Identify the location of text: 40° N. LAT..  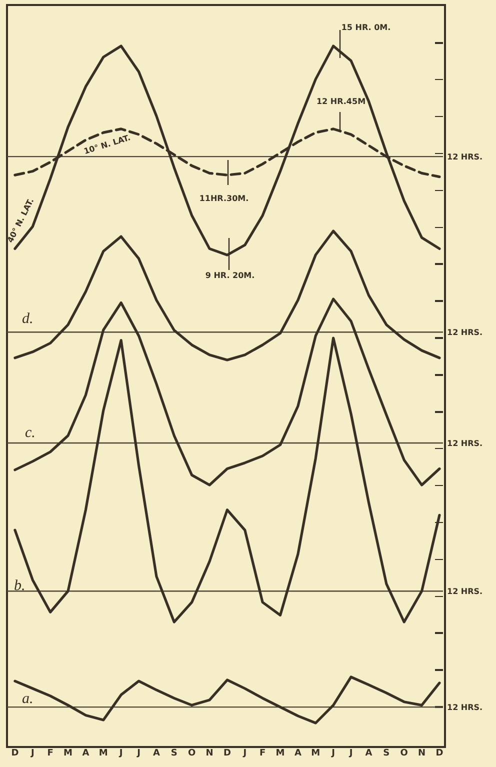
(21, 220).